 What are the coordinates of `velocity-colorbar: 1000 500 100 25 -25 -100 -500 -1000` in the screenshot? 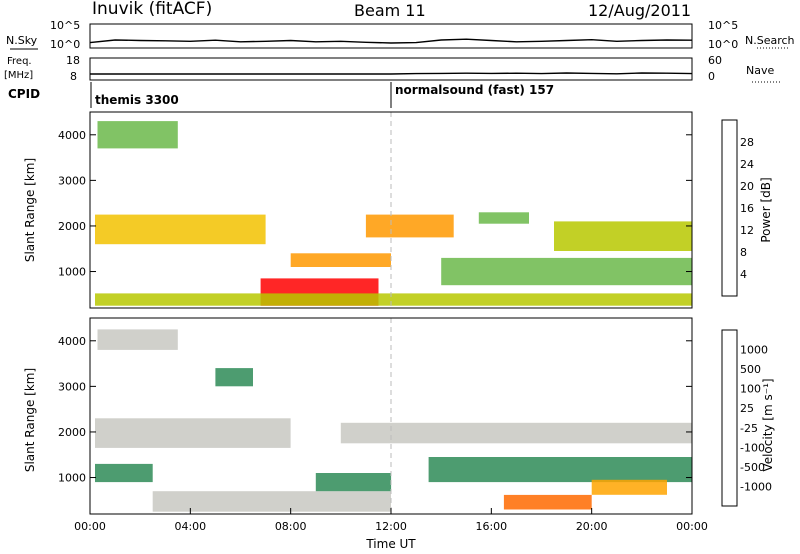 It's located at (746, 418).